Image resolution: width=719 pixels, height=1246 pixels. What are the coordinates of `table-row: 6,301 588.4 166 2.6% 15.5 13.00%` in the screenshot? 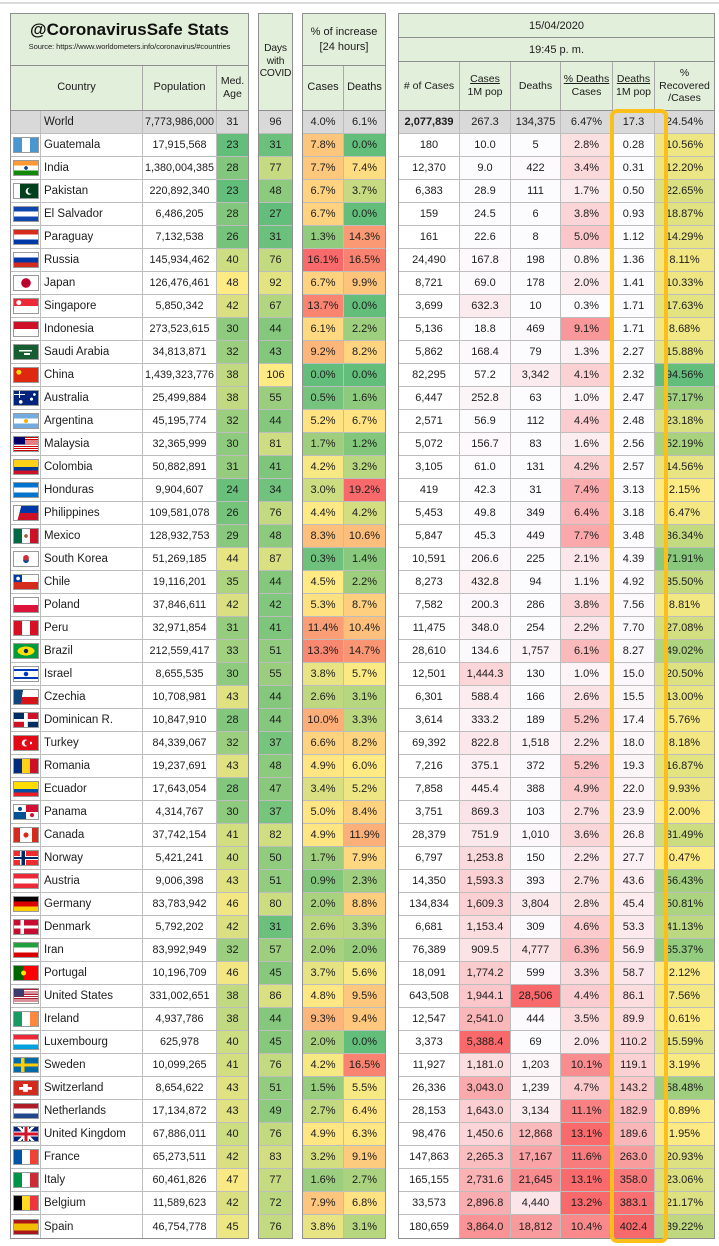 It's located at (556, 697).